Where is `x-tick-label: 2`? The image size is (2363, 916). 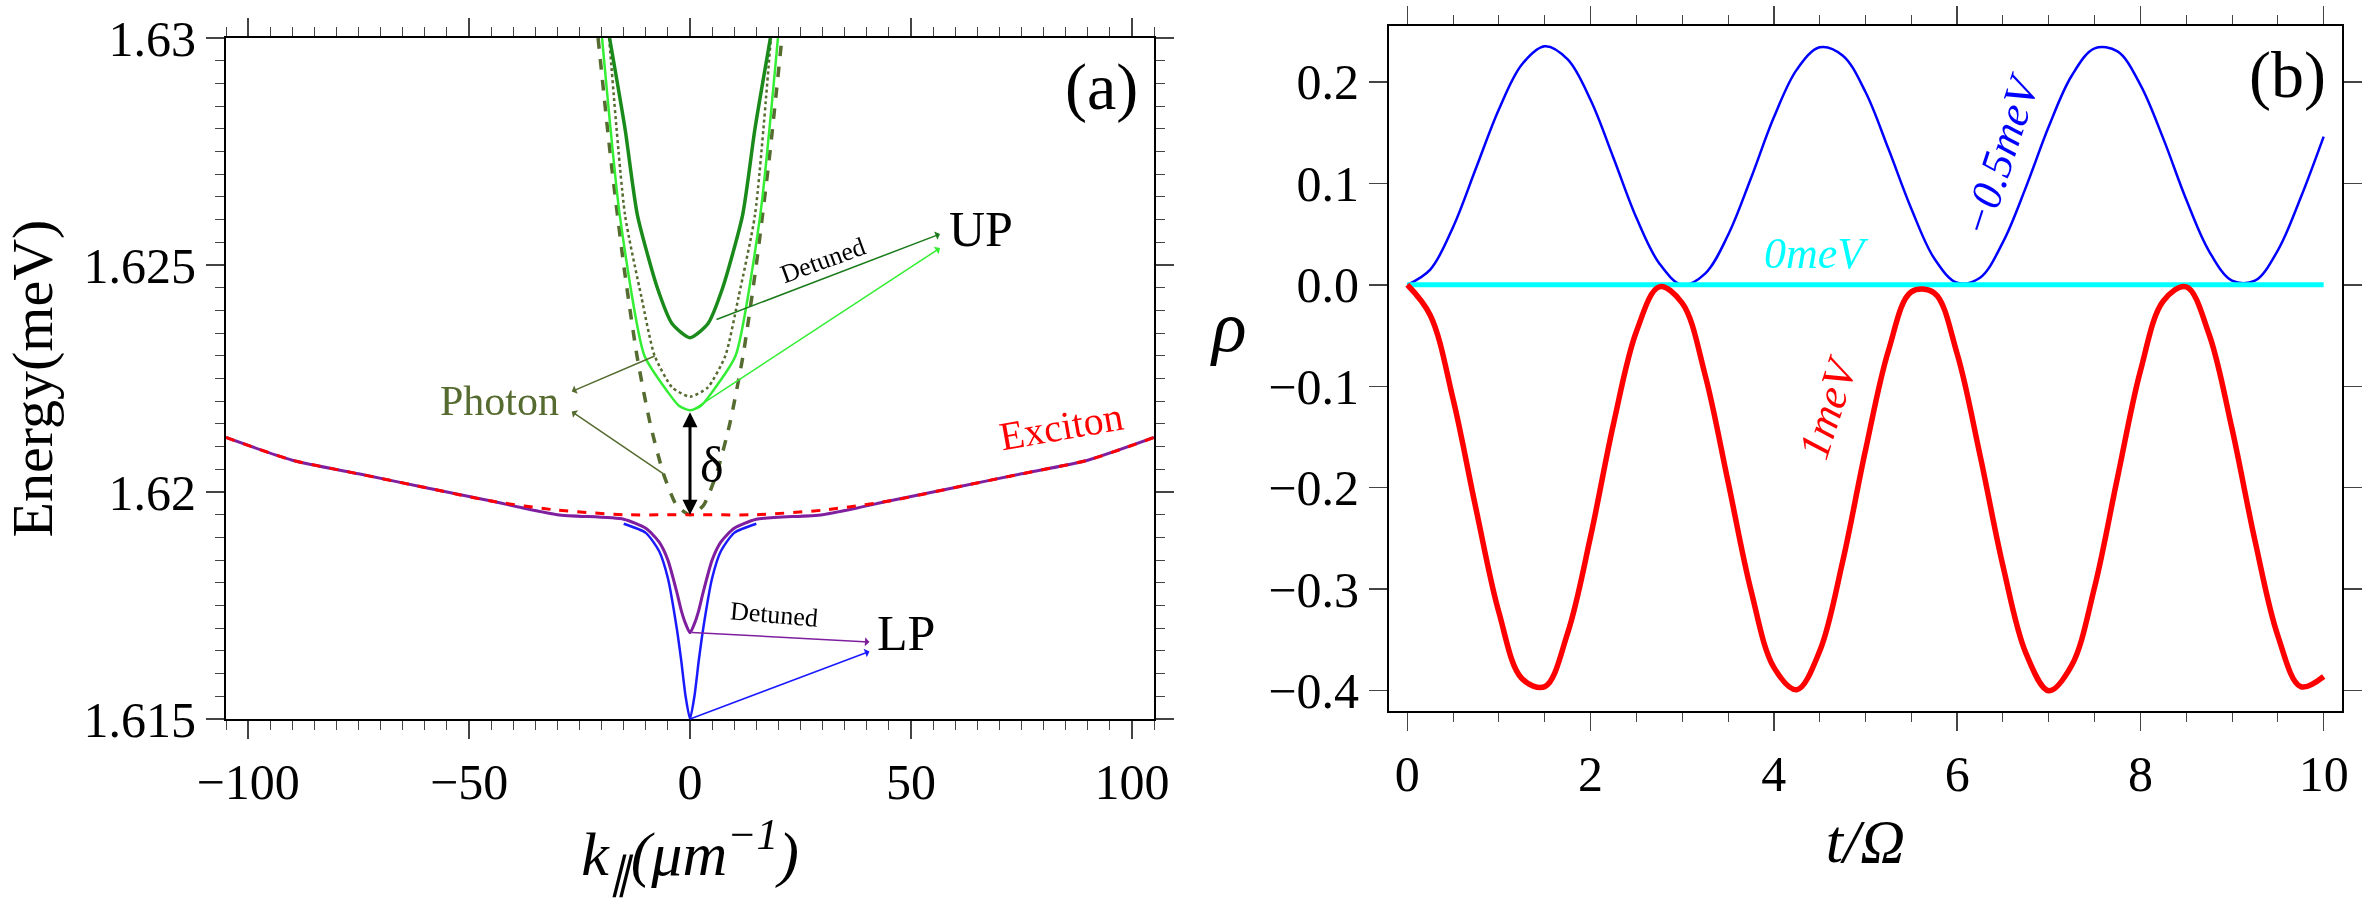
x-tick-label: 2 is located at coordinates (1591, 774).